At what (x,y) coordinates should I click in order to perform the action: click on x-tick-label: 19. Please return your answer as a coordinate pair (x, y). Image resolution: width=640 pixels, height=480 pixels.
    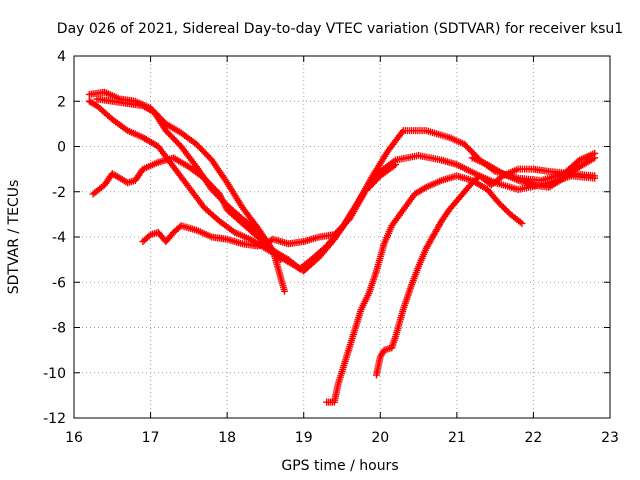
    Looking at the image, I should click on (304, 438).